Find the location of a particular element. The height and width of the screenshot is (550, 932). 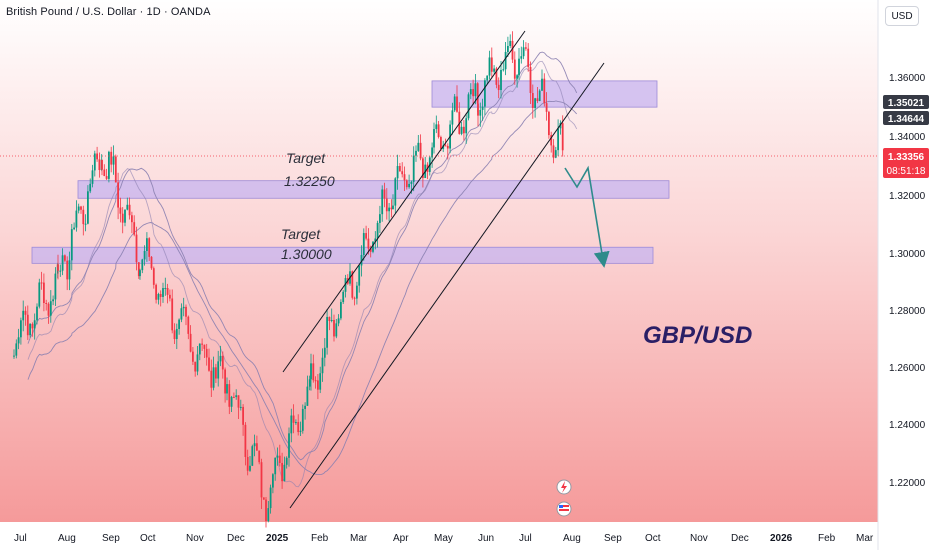

lightning-event-icon is located at coordinates (564, 487).